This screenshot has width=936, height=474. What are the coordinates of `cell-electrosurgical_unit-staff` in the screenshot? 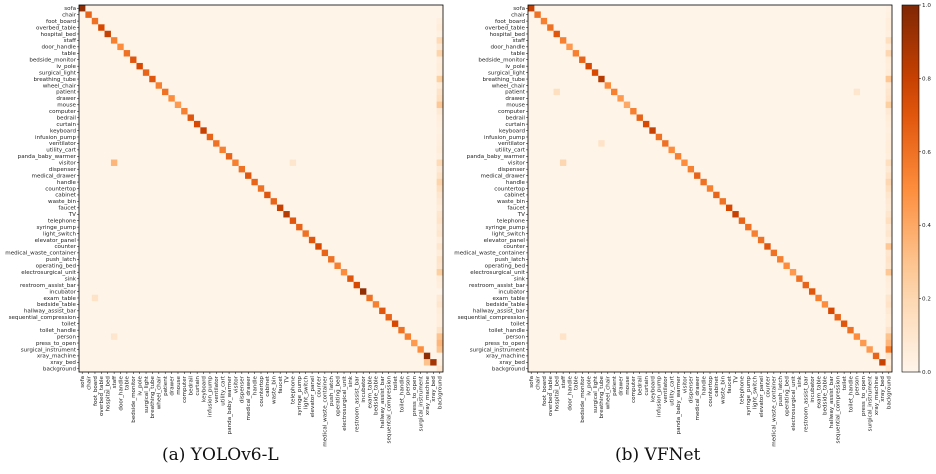 It's located at (114, 272).